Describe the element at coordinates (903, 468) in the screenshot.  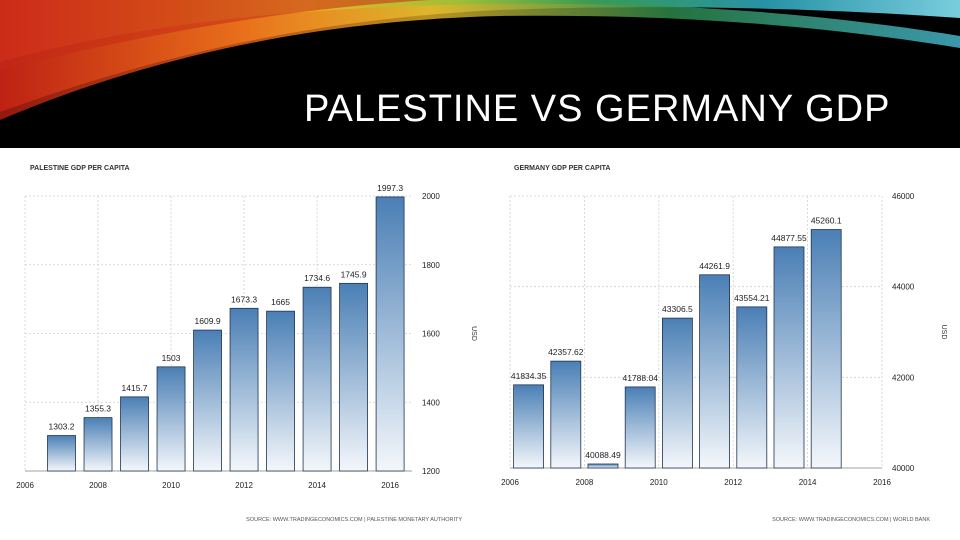
I see `y-tick-label: 40000` at that location.